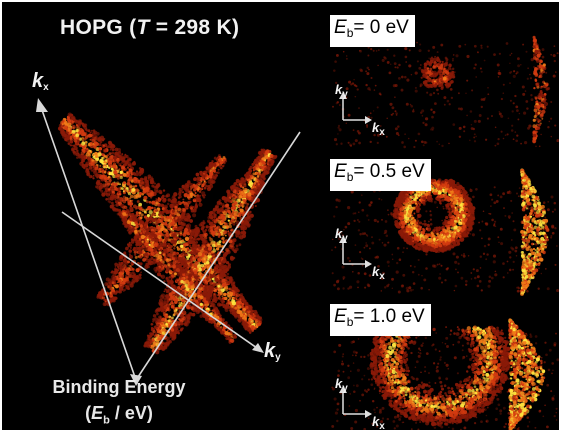 This screenshot has height=432, width=561. What do you see at coordinates (355, 255) in the screenshot?
I see `panel-axes-icons` at bounding box center [355, 255].